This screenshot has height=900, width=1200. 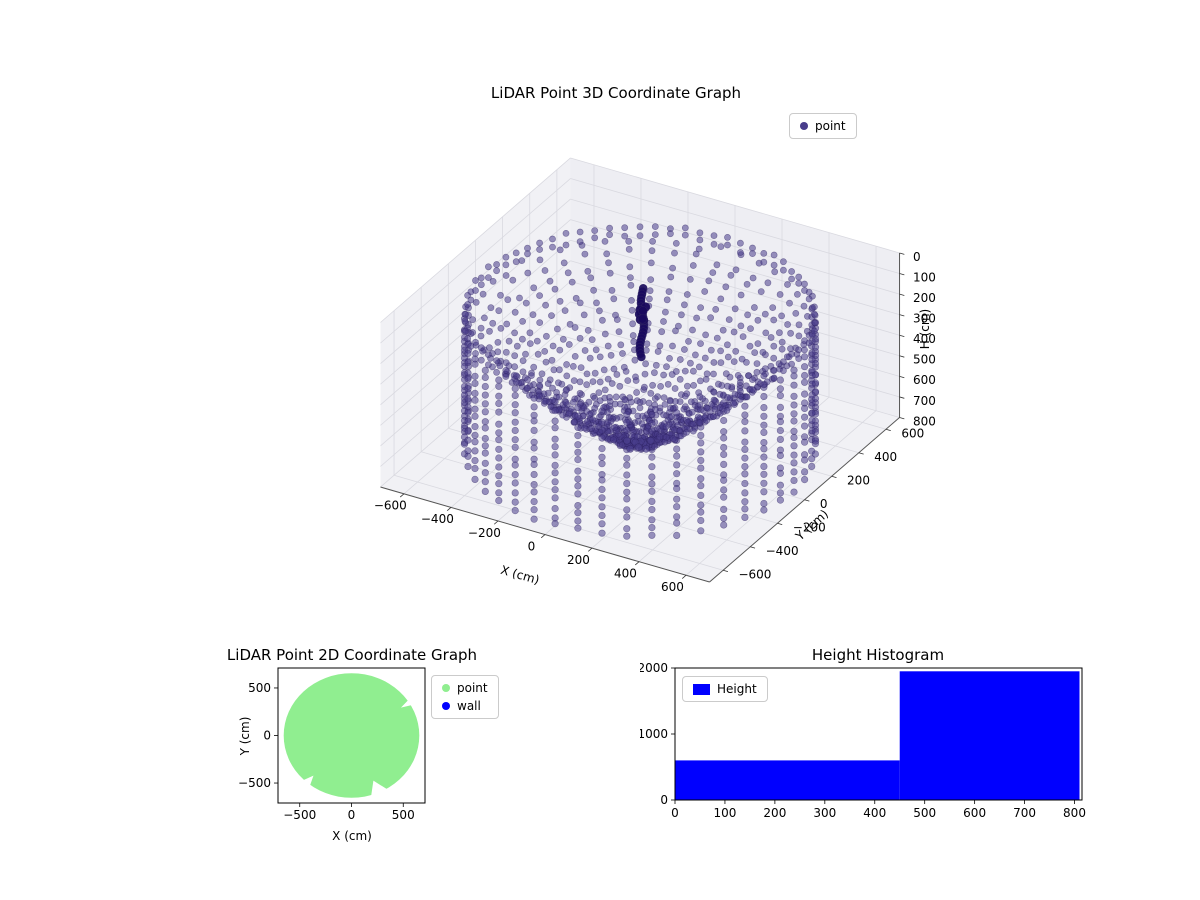 I want to click on plot2d-ylabel: Y (cm), so click(x=245, y=736).